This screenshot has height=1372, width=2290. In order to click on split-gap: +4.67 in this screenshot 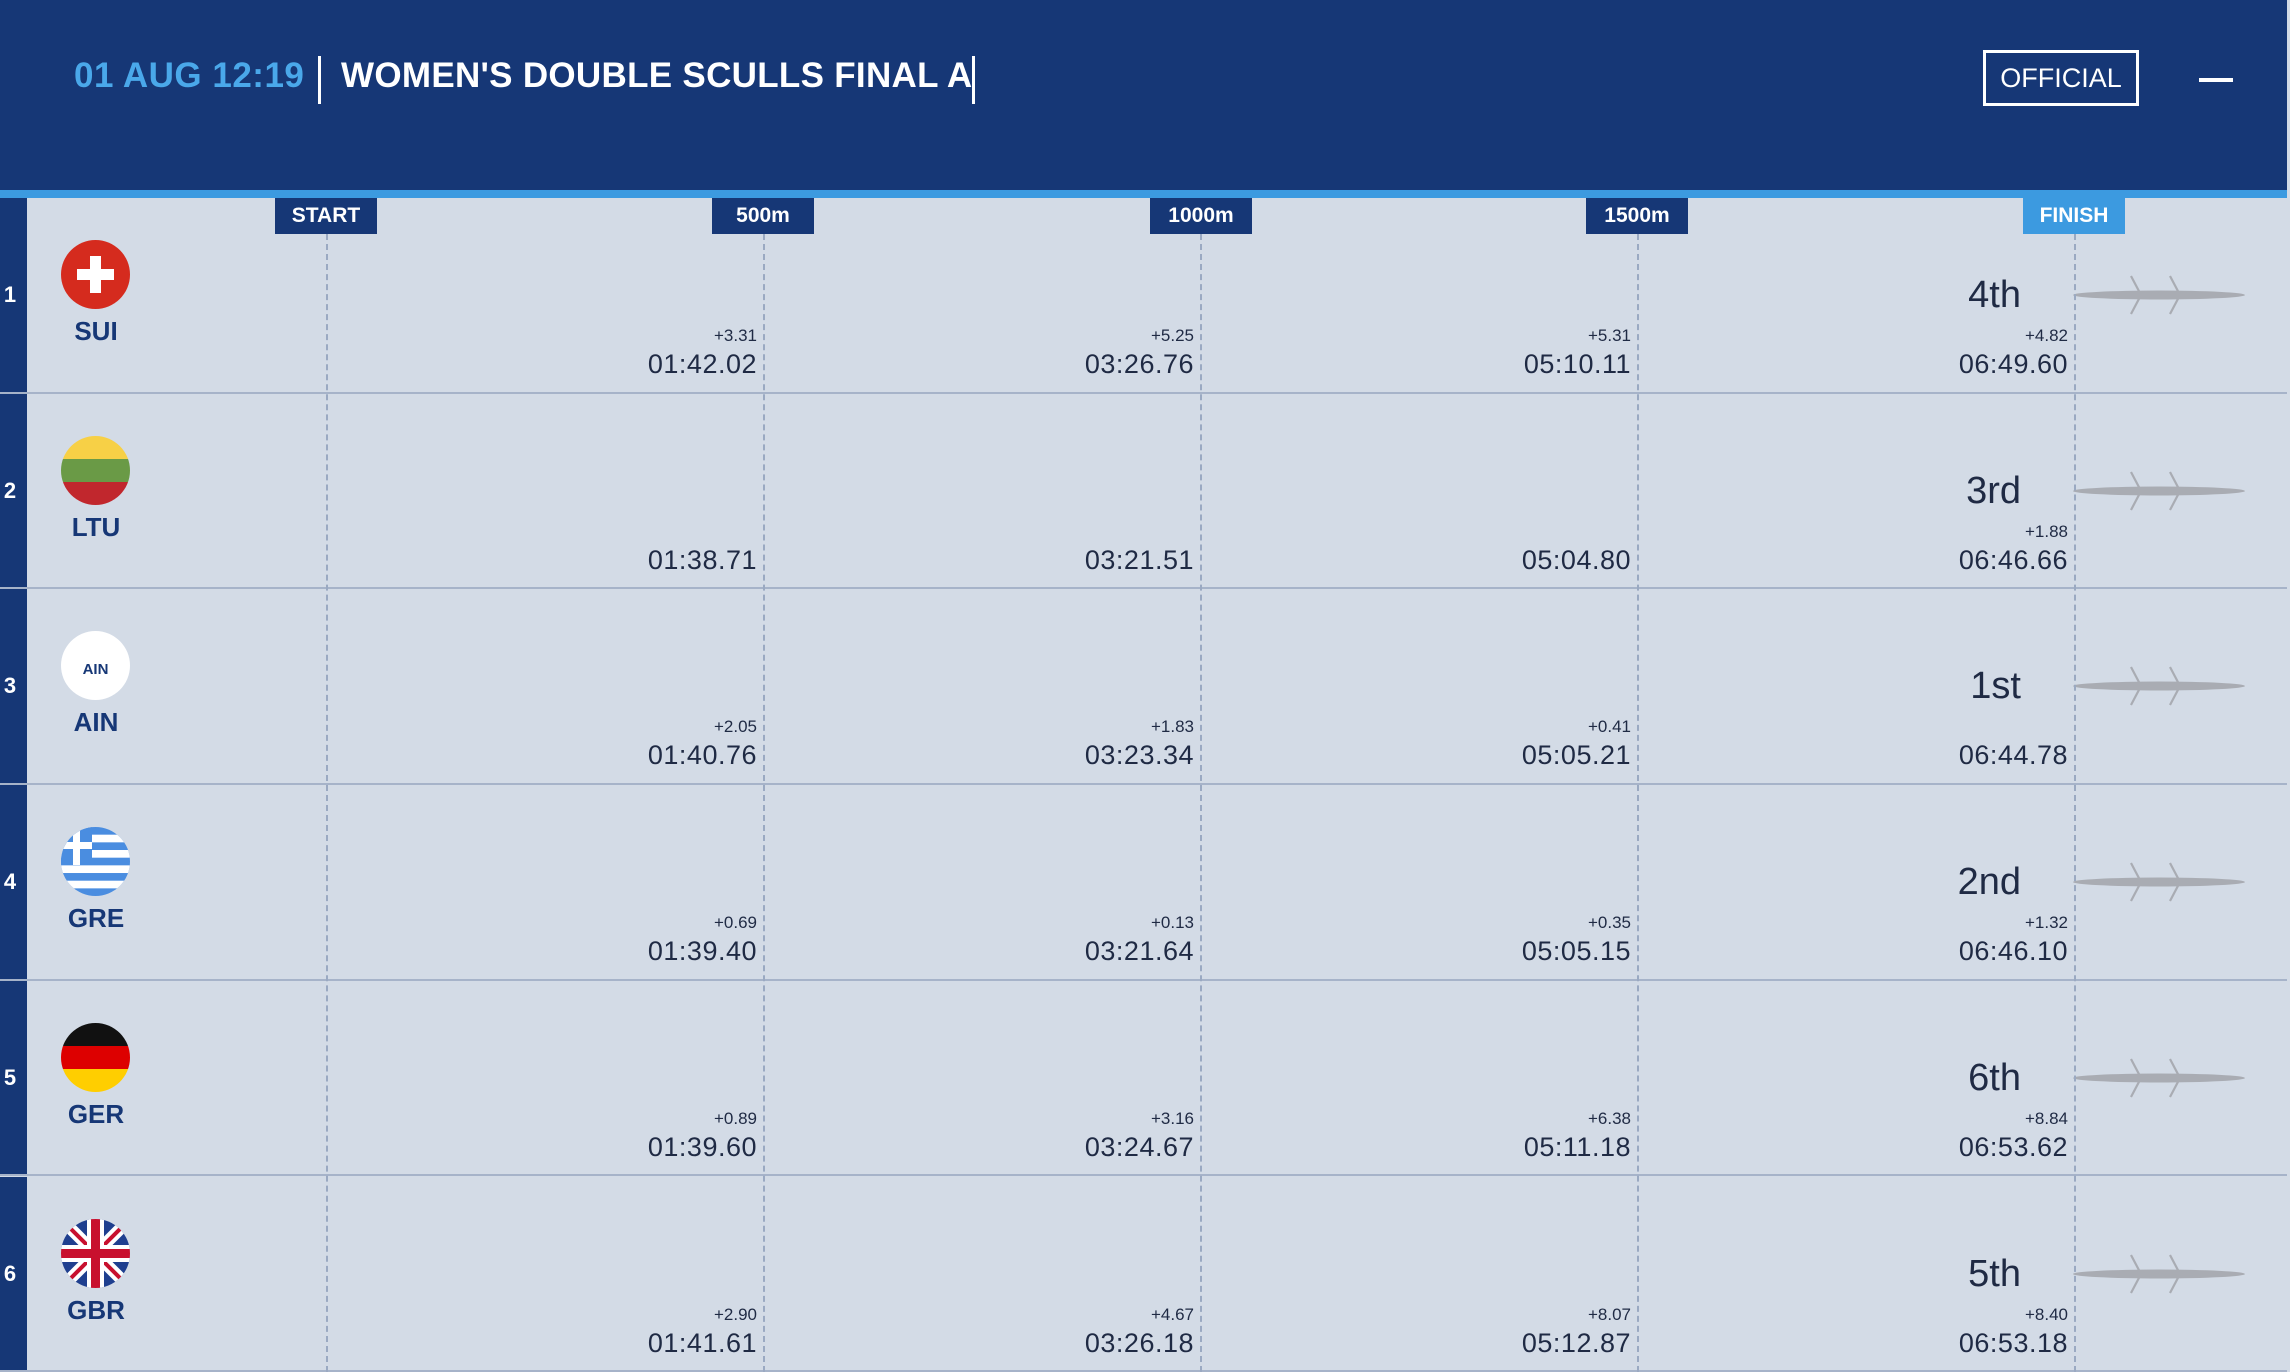, I will do `click(1172, 1314)`.